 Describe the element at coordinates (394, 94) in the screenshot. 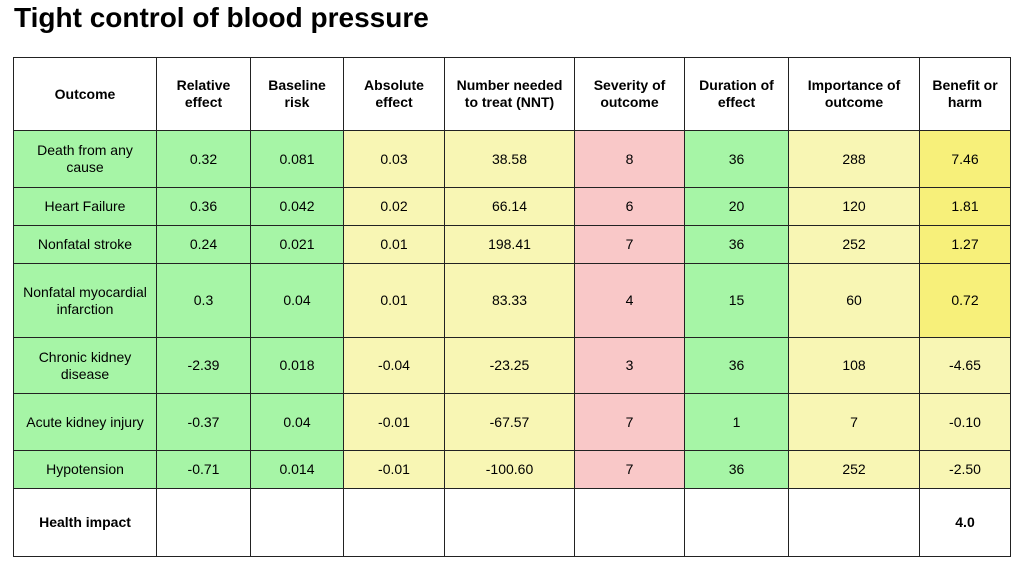

I see `header-absolute-effect: Absolute effect` at that location.